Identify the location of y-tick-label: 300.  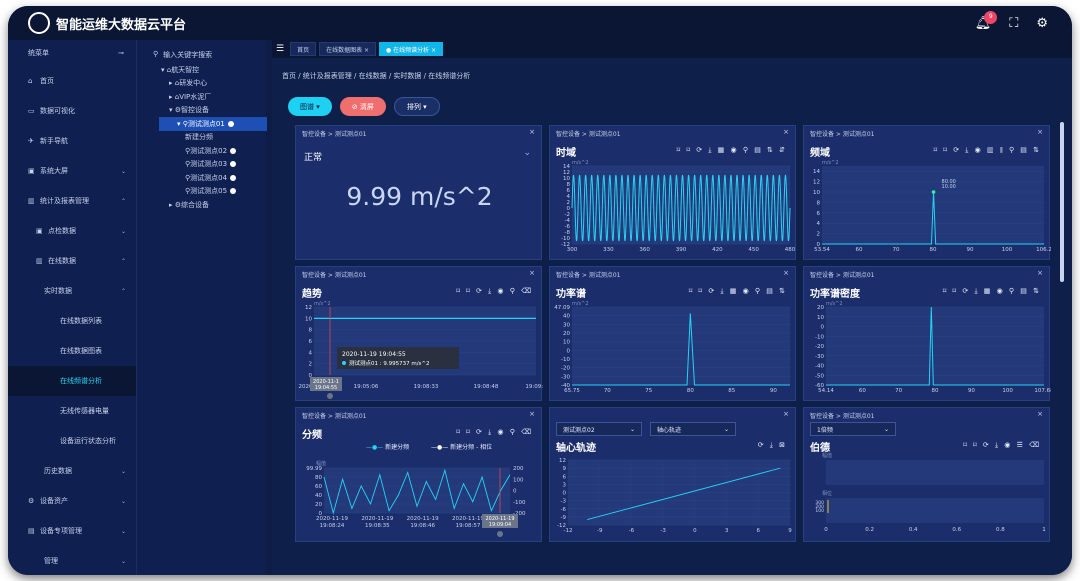
(819, 503).